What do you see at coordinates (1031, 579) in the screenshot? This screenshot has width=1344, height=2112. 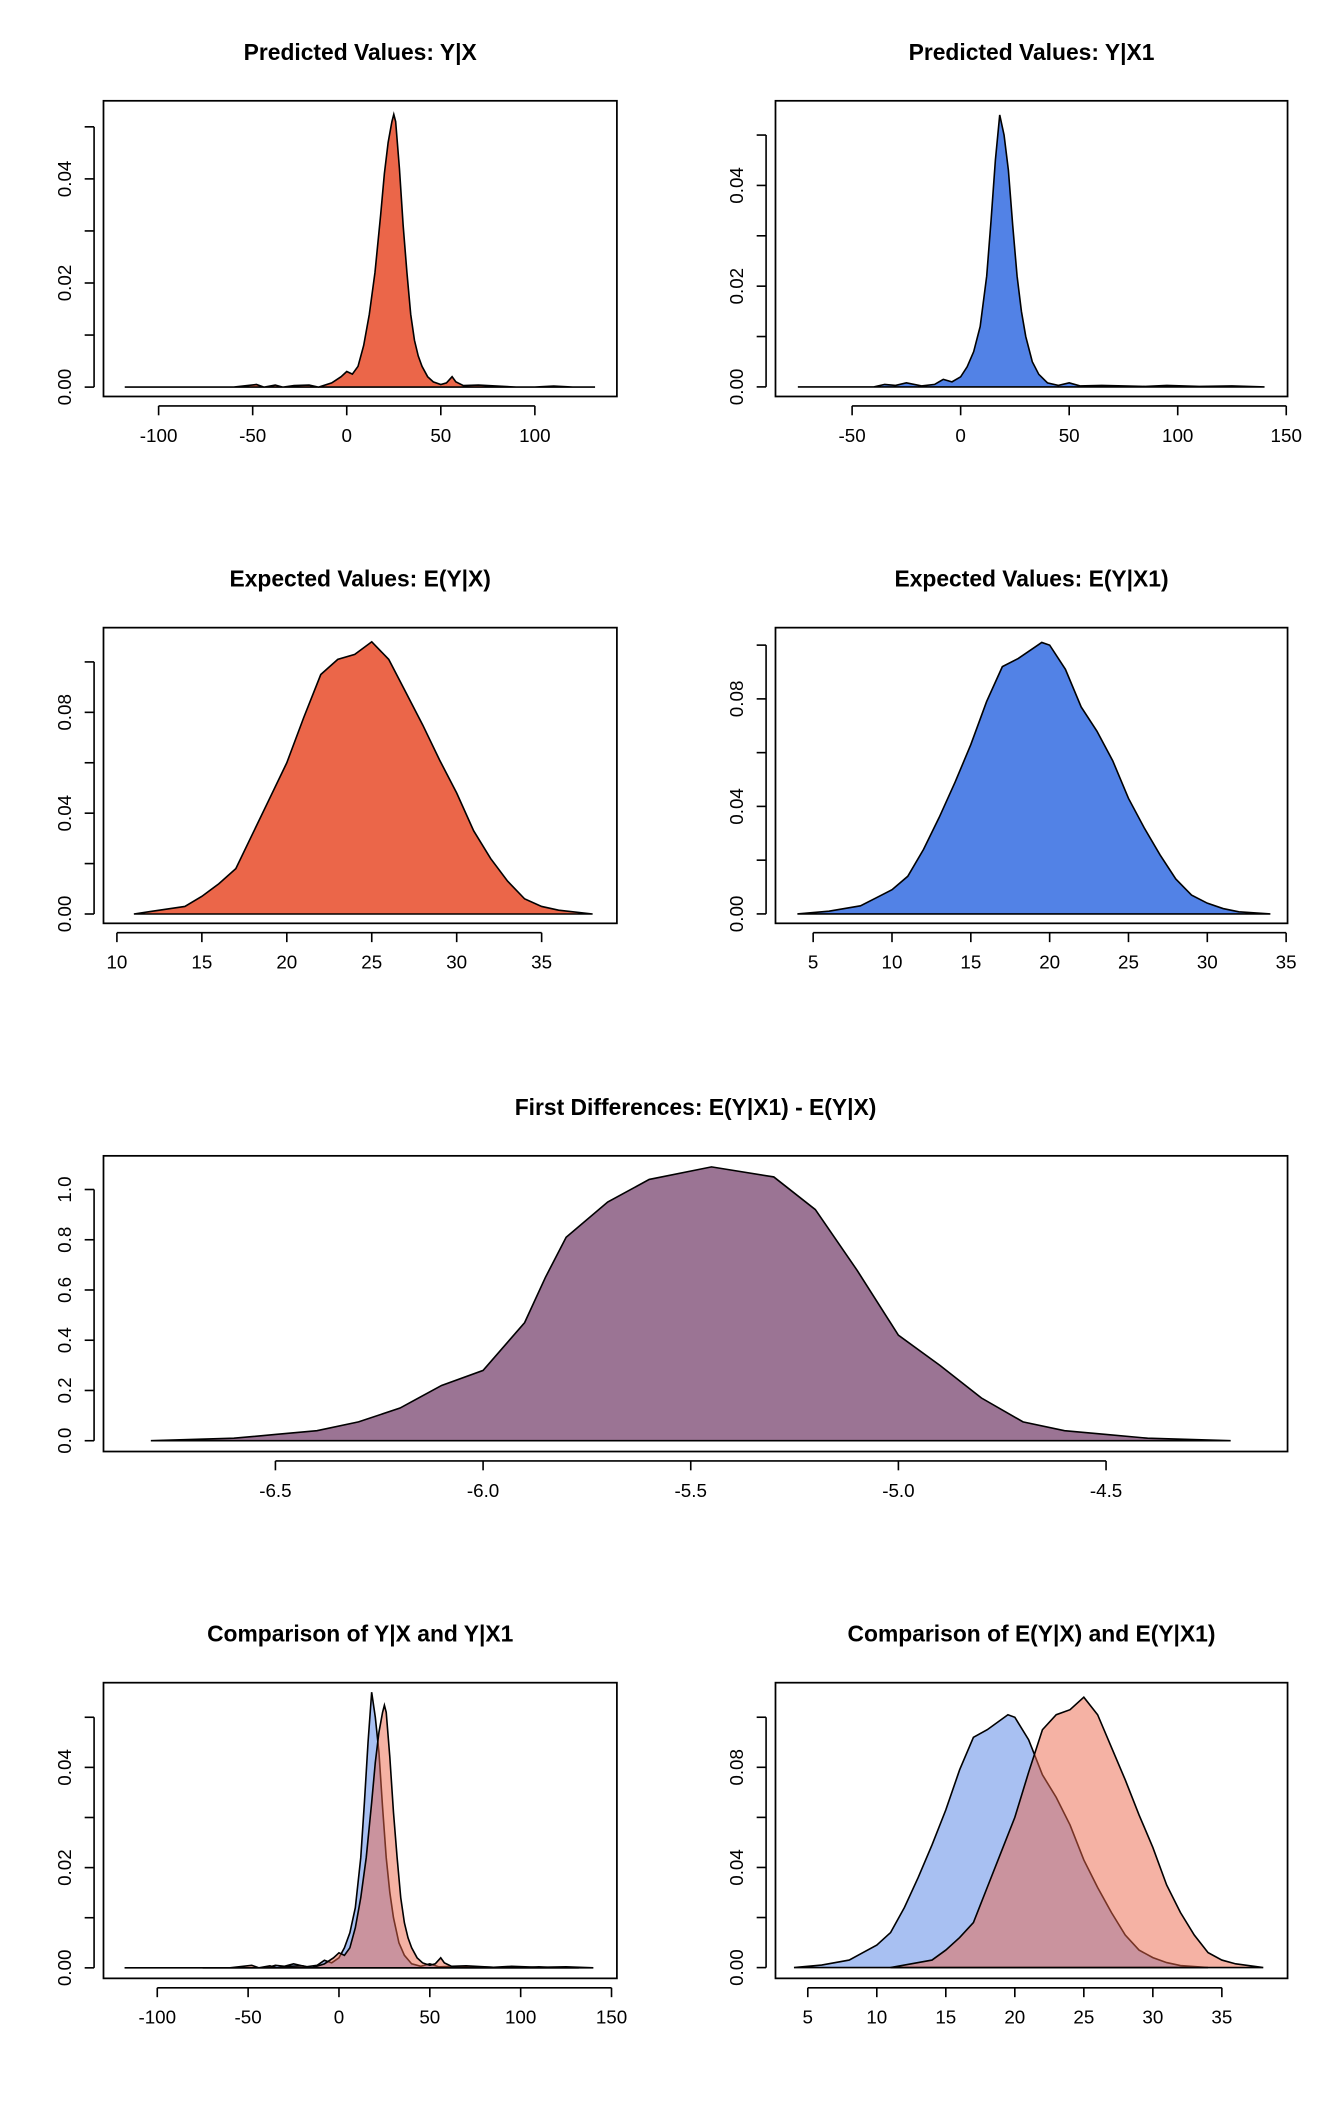 I see `chart-title: Expected Values: E(Y|X1)` at bounding box center [1031, 579].